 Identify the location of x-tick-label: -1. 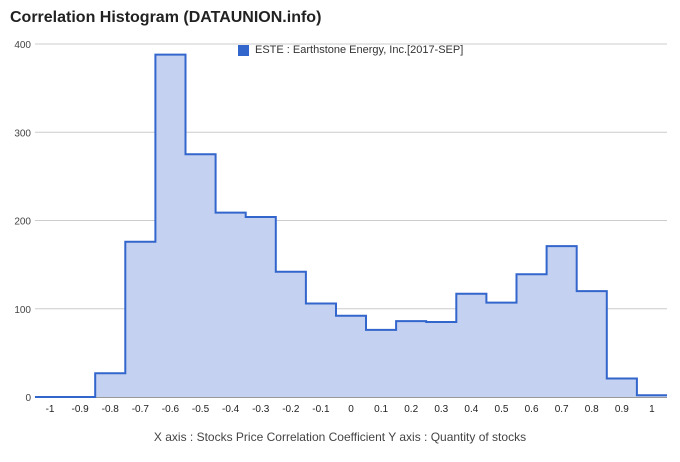
(50, 409).